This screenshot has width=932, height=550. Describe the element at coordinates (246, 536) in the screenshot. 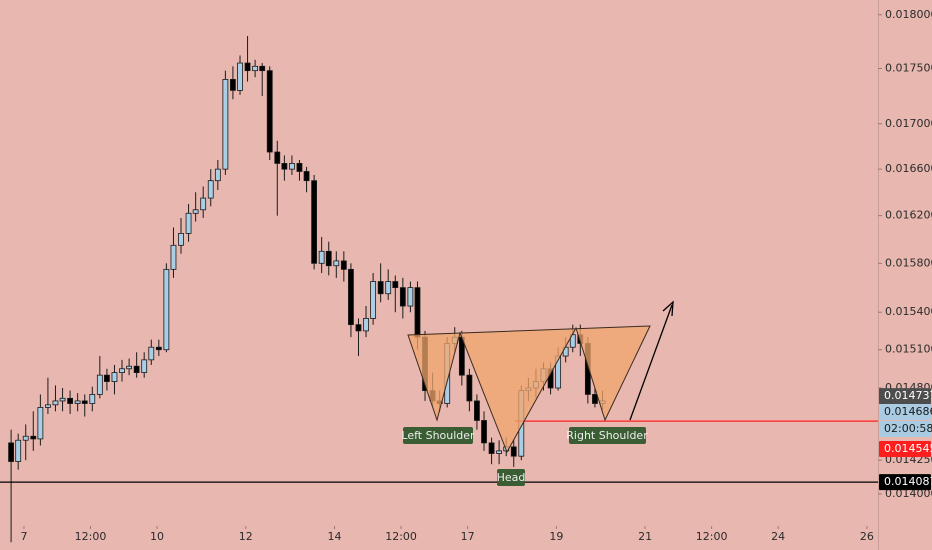

I see `x-tick-label: 12` at that location.